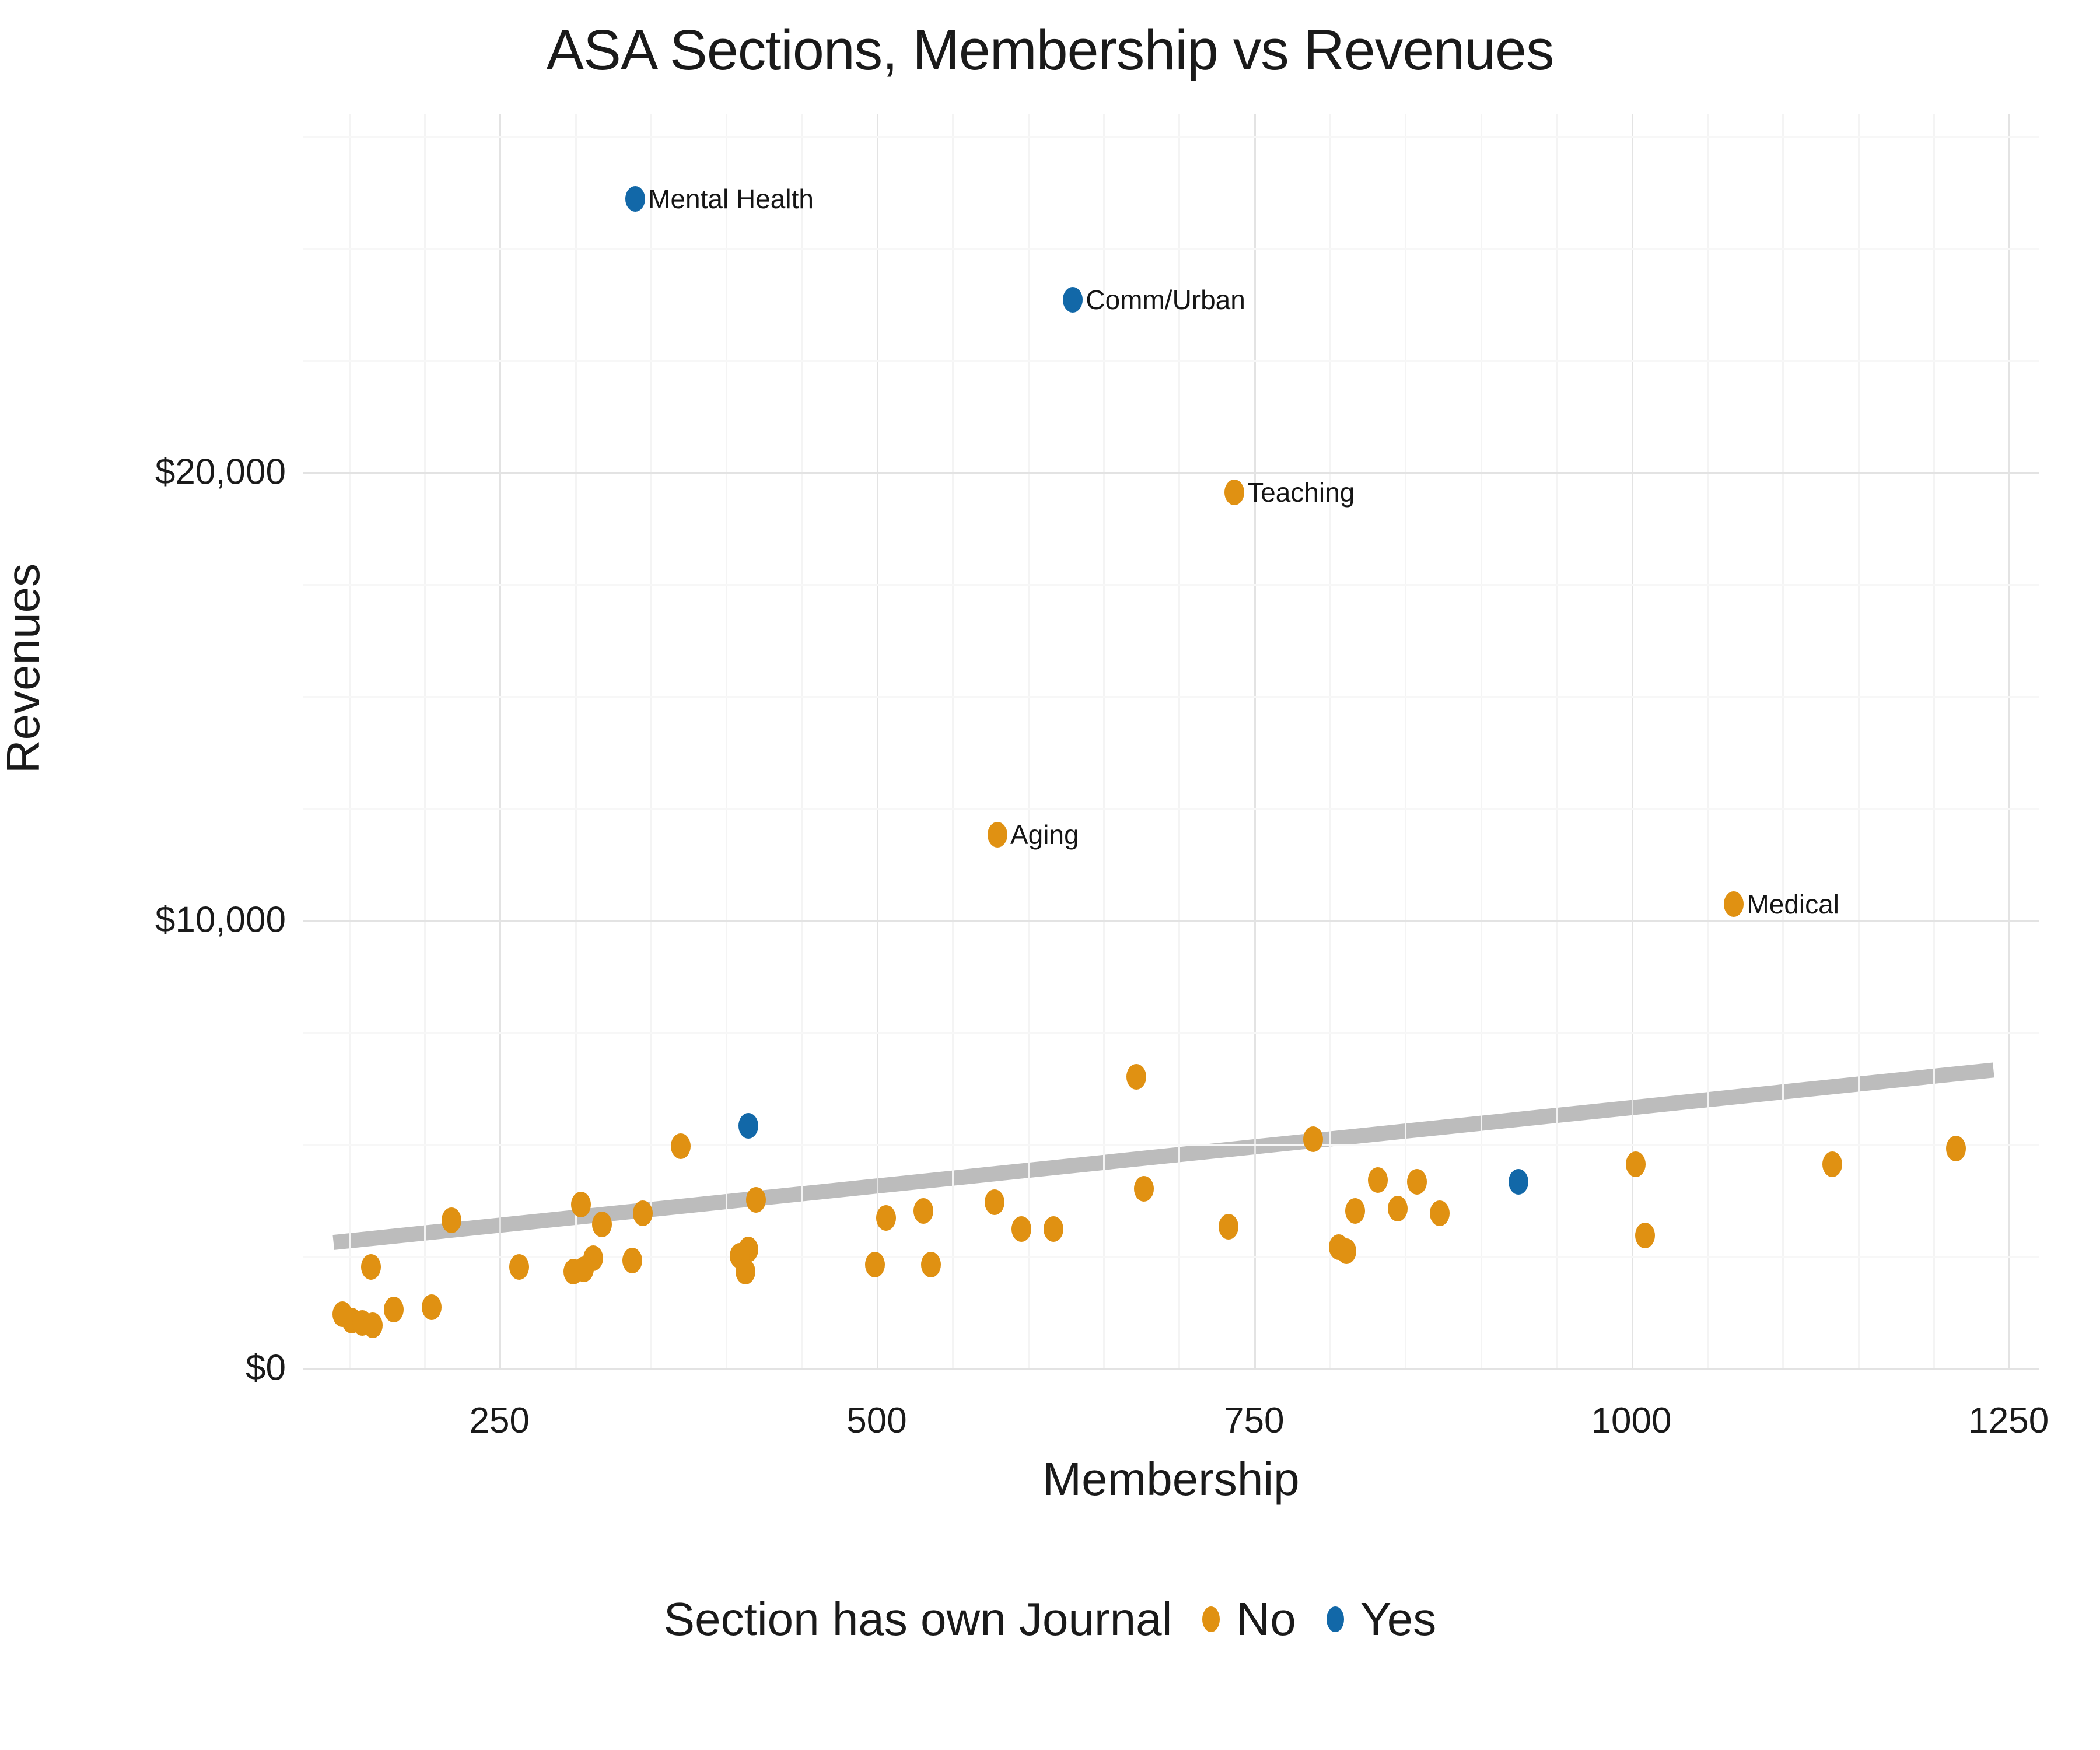 This screenshot has height=1750, width=2100. What do you see at coordinates (1266, 1619) in the screenshot?
I see `legend-label-no: No` at bounding box center [1266, 1619].